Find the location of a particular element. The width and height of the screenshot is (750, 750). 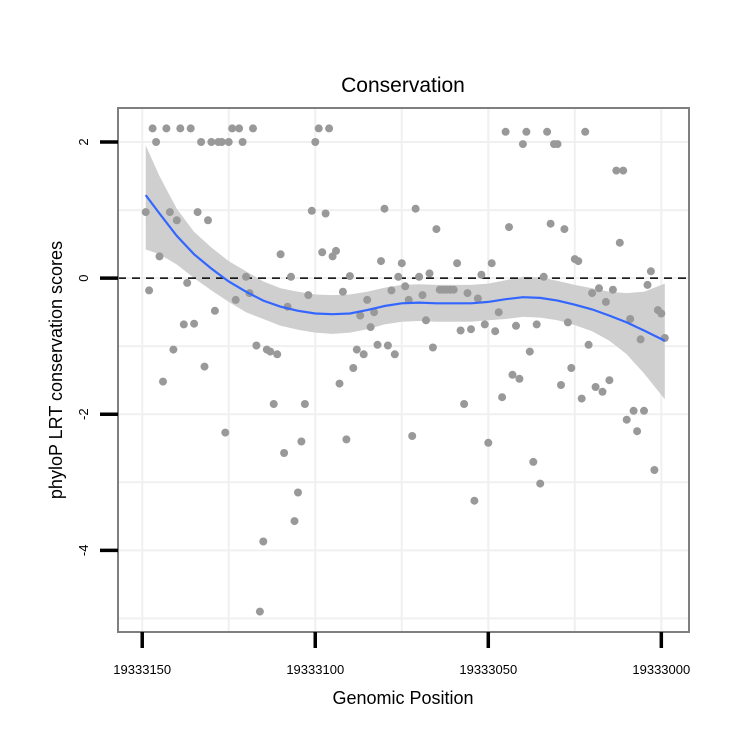

y-axis: 2 0 -2 -4 is located at coordinates (97, 347).